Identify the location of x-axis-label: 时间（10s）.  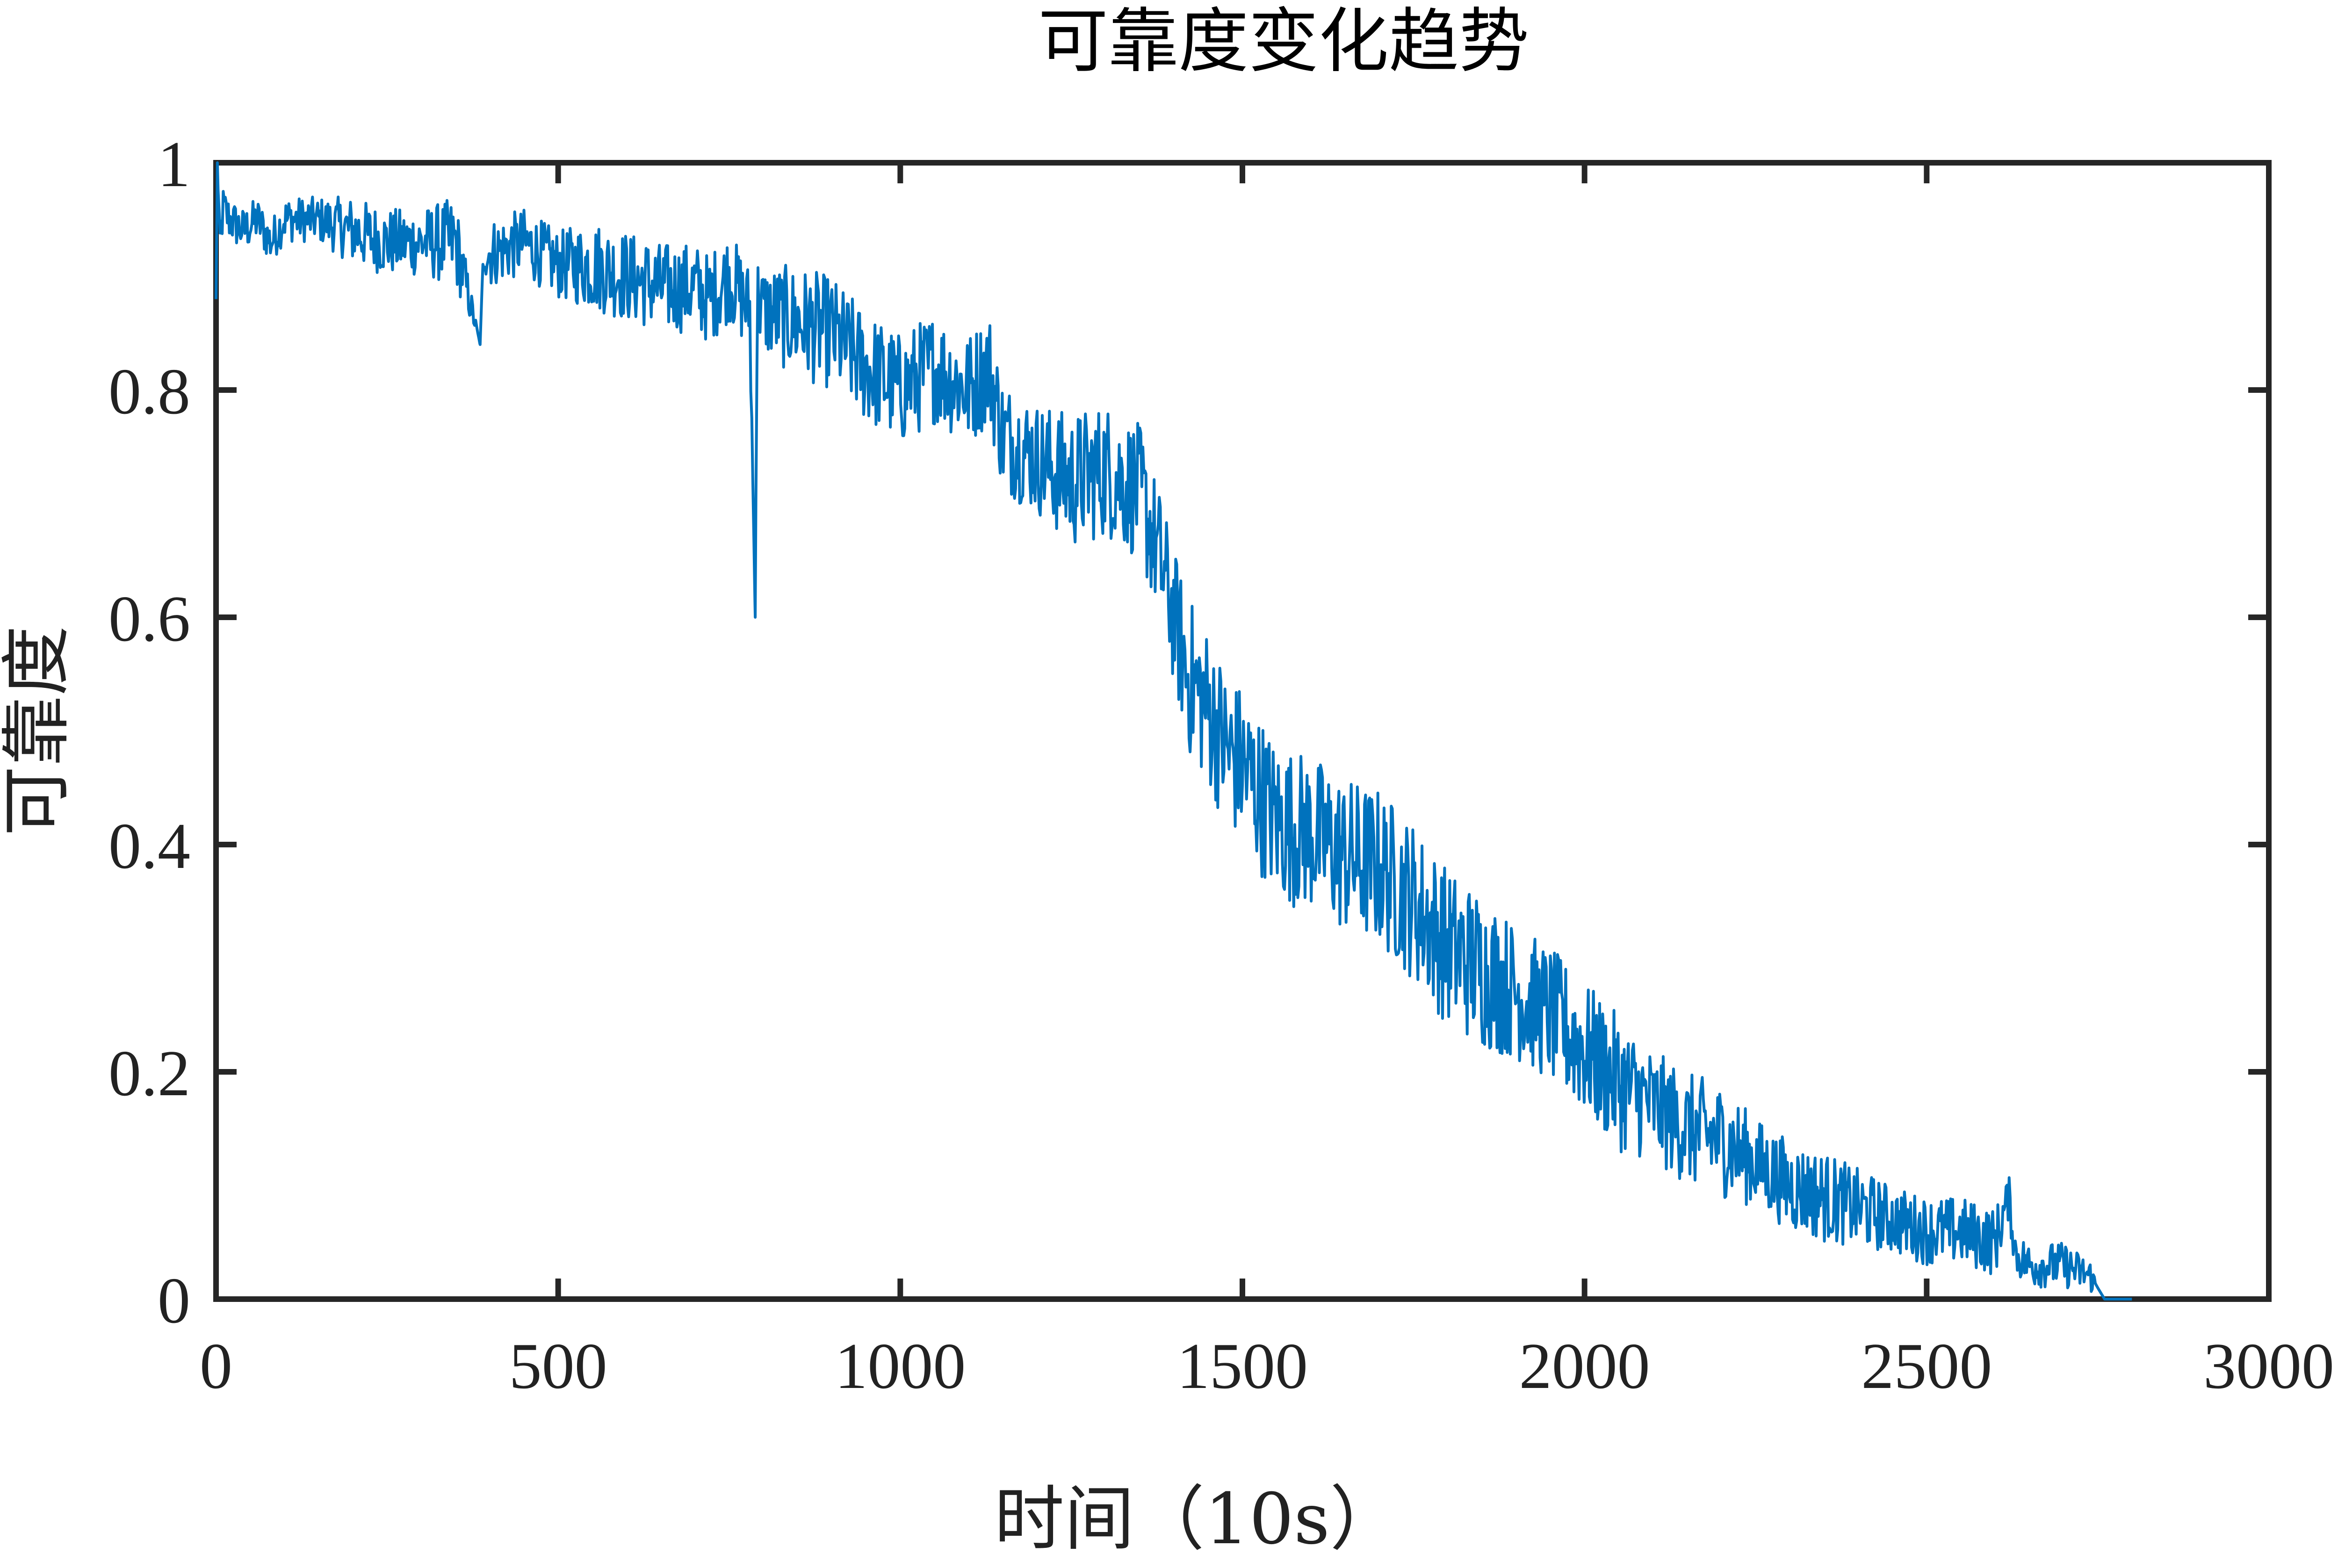
(1197, 1519).